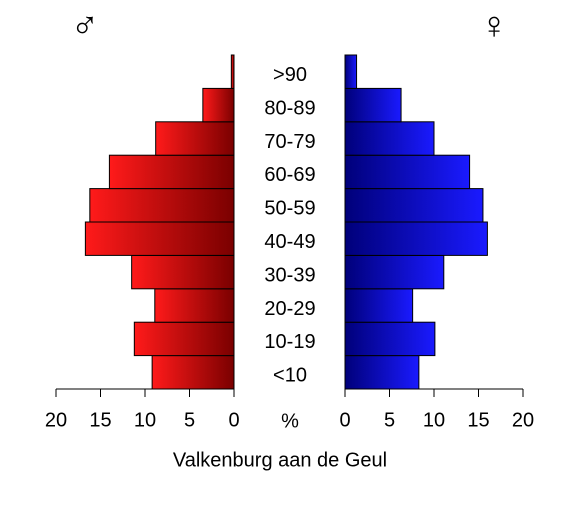 The width and height of the screenshot is (579, 512). I want to click on category-label: 30-39, so click(289, 275).